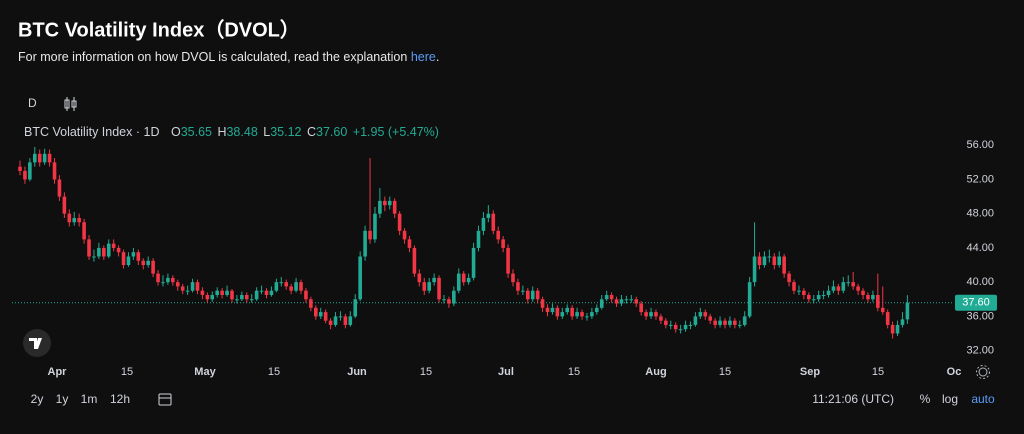 The height and width of the screenshot is (434, 1024). I want to click on y-tick-label: 56.00, so click(980, 145).